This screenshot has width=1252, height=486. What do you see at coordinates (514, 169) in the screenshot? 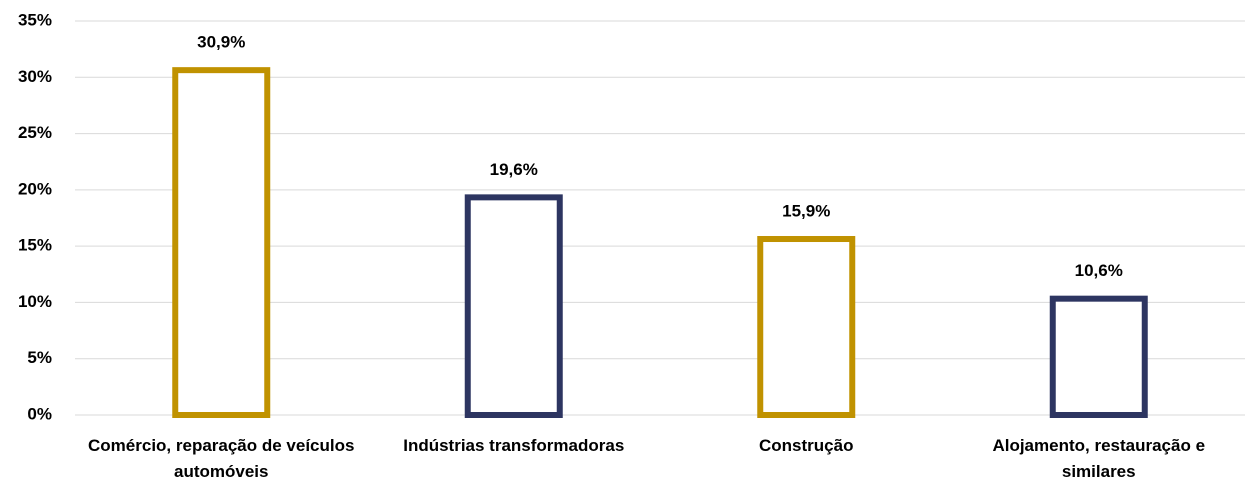
I see `value-label: 19,6%` at bounding box center [514, 169].